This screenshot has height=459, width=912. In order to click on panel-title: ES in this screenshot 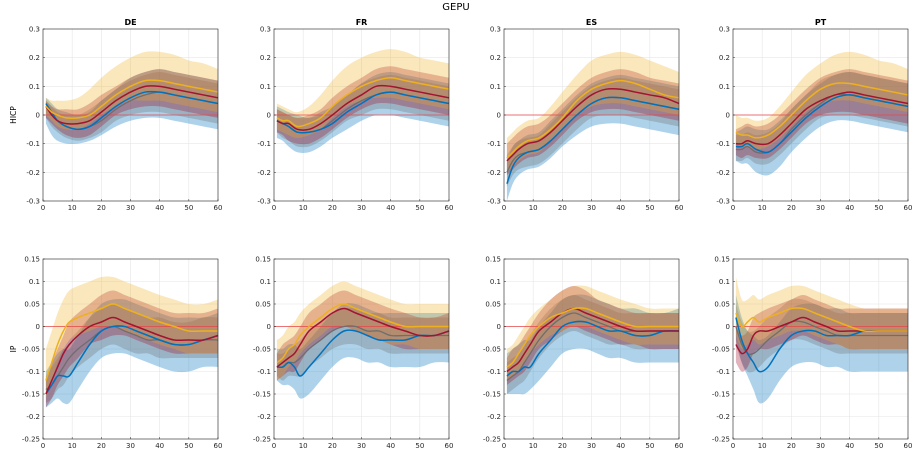, I will do `click(591, 22)`.